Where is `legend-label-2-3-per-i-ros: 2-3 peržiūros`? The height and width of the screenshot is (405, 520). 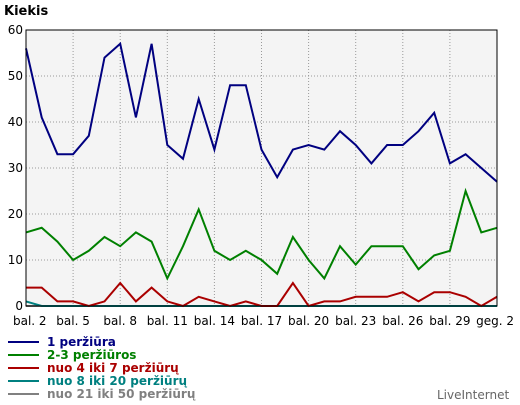
legend-label-2-3-per-i-ros: 2-3 peržiūros is located at coordinates (91, 355).